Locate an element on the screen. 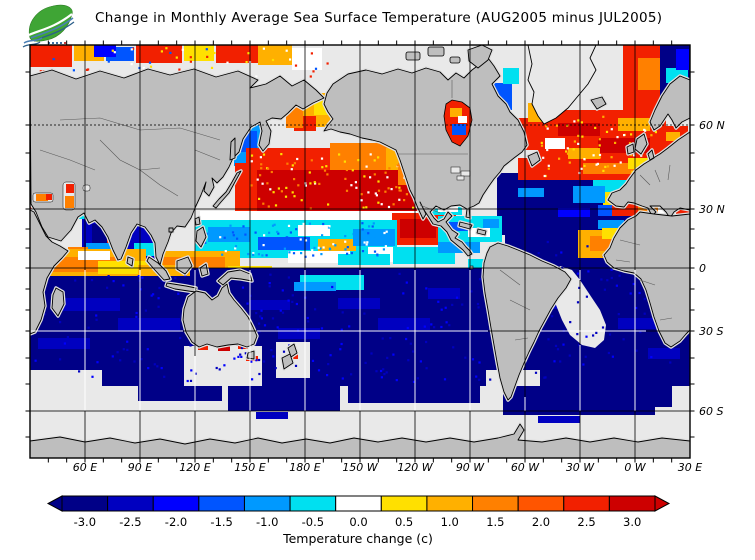 The height and width of the screenshot is (560, 755). lat-tick-label: 60 N is located at coordinates (712, 125).